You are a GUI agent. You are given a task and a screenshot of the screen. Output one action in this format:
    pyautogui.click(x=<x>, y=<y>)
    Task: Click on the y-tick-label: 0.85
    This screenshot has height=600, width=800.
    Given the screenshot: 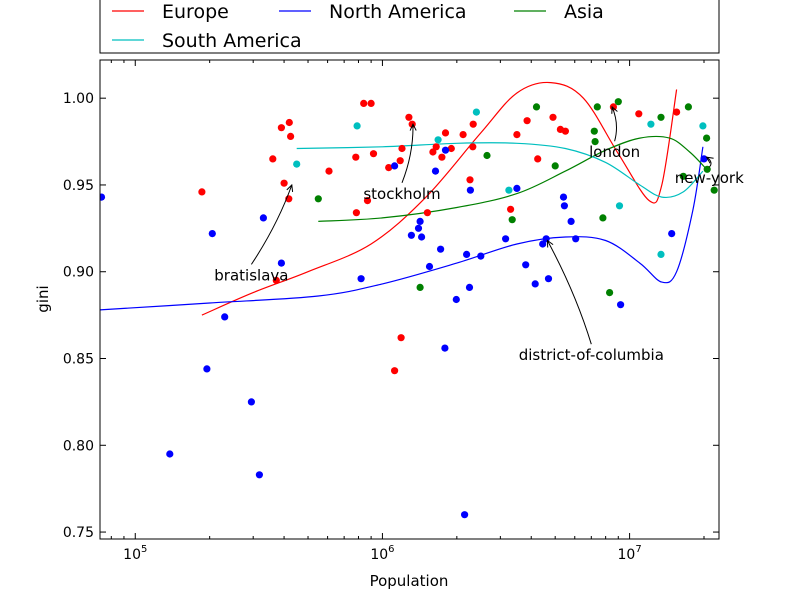 What is the action you would take?
    pyautogui.click(x=78, y=360)
    